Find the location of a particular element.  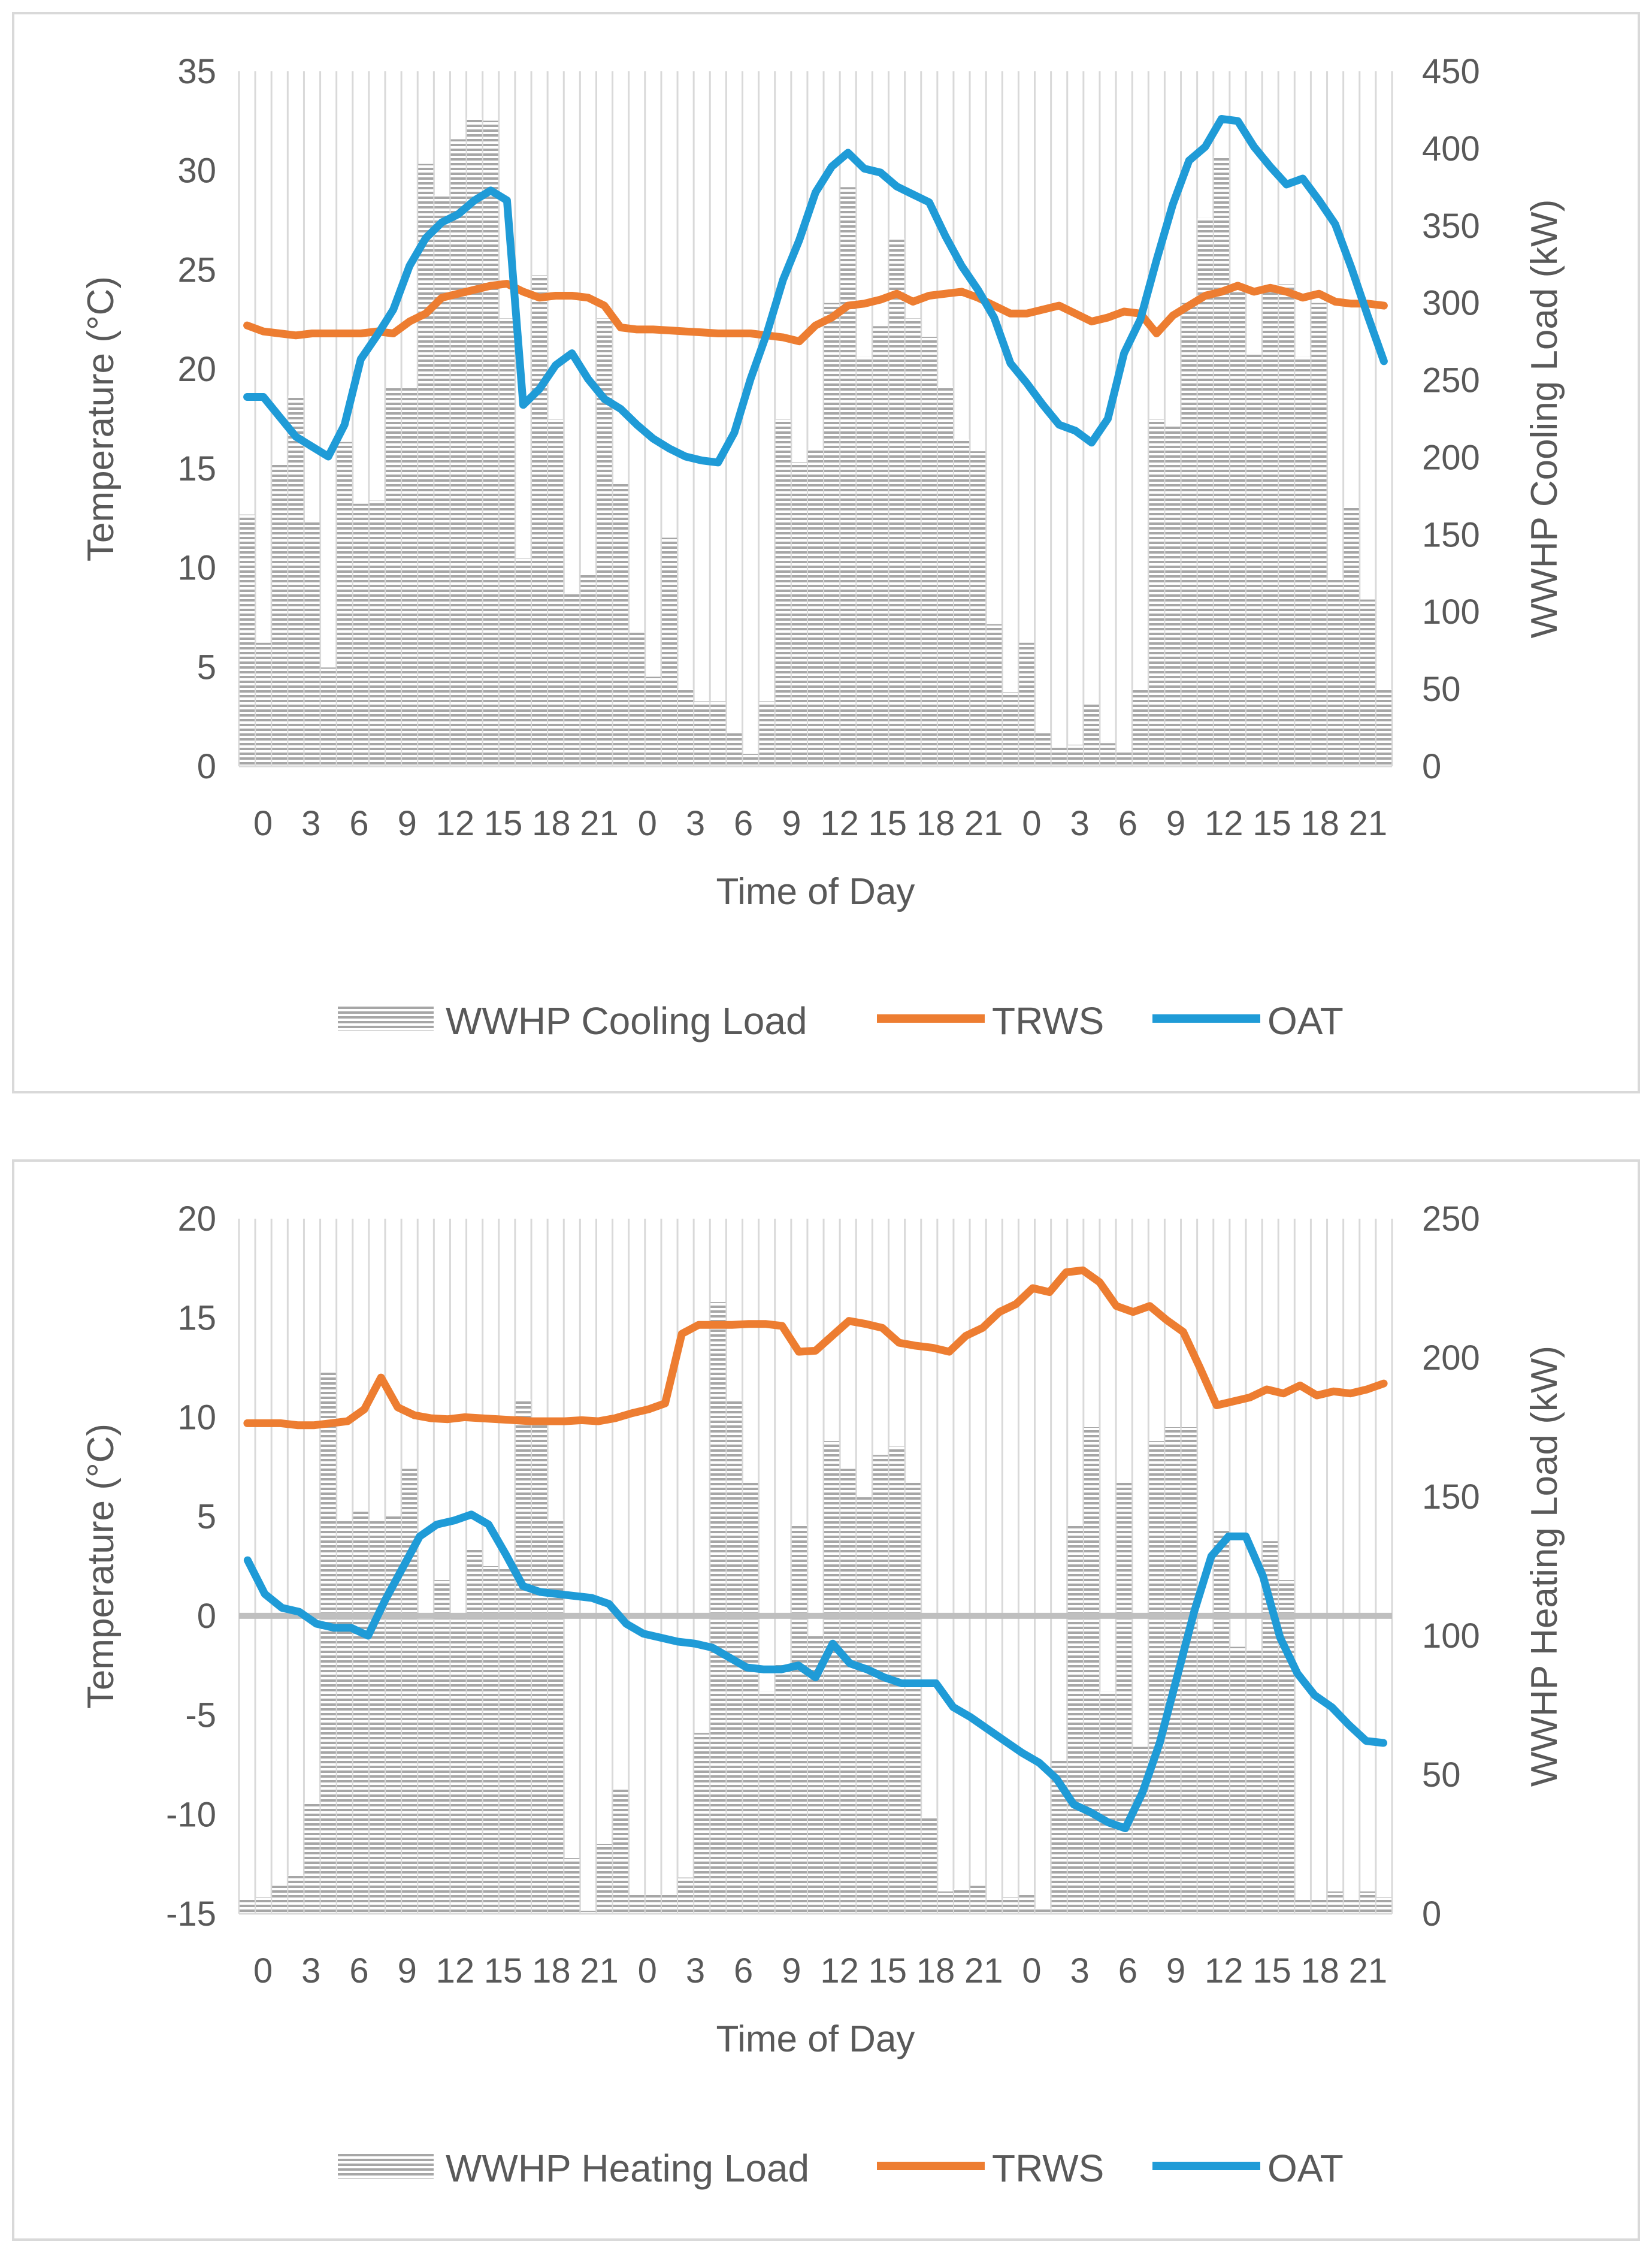

heating-legend-label-trws: TRWS is located at coordinates (1048, 2169).